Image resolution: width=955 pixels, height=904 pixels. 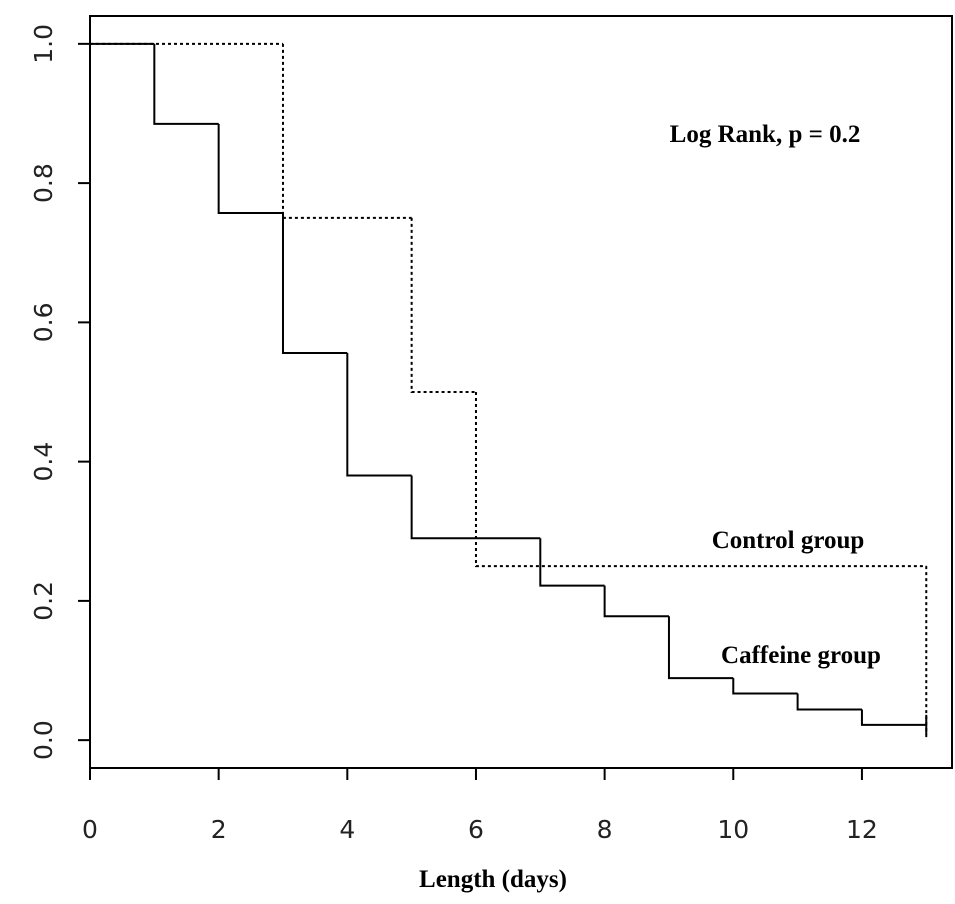 What do you see at coordinates (347, 829) in the screenshot?
I see `x-tick-label: 4` at bounding box center [347, 829].